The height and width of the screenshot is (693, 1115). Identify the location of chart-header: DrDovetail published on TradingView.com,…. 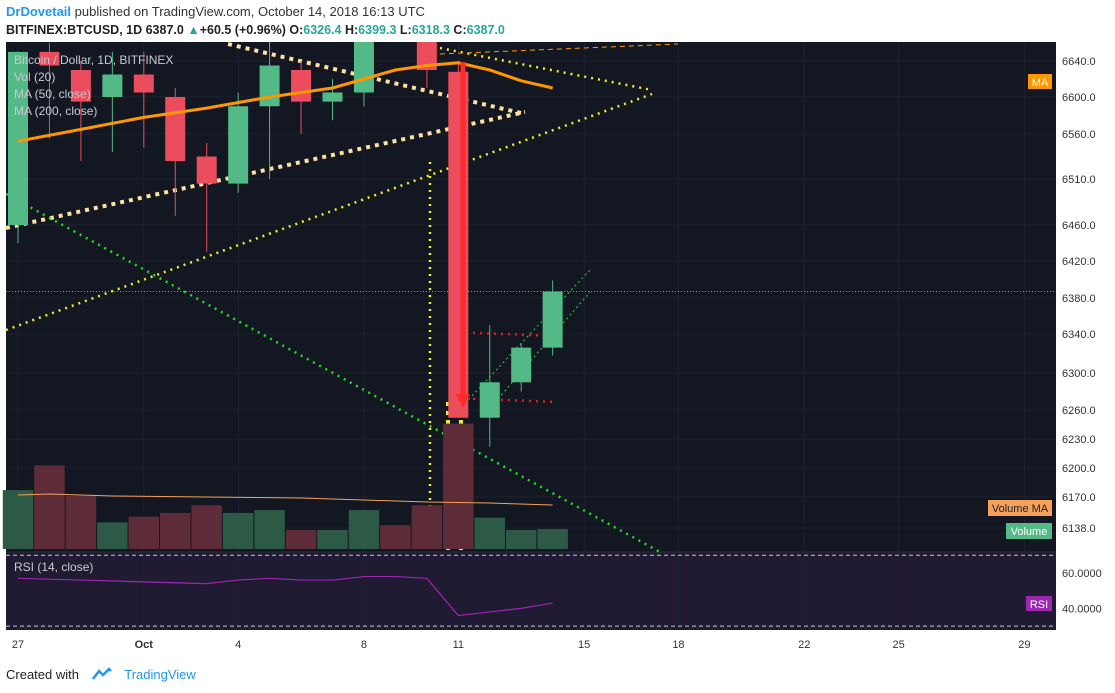
(557, 21).